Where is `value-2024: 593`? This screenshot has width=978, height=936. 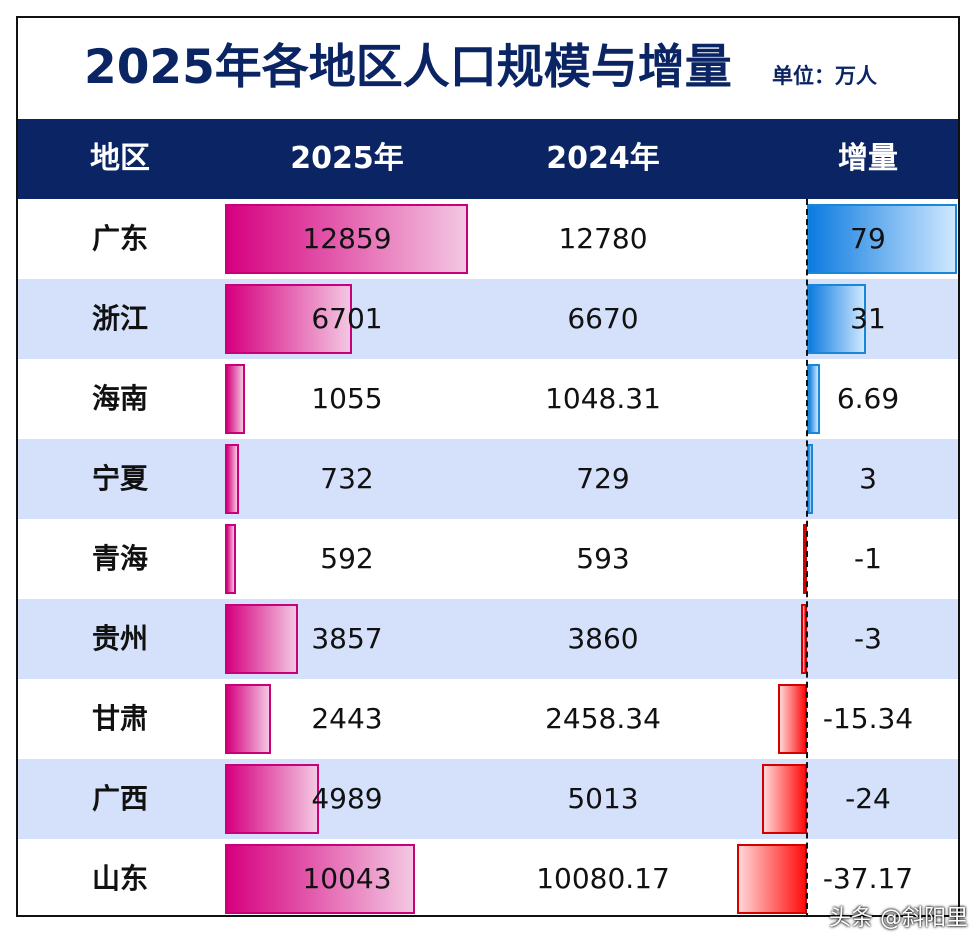
value-2024: 593 is located at coordinates (603, 558).